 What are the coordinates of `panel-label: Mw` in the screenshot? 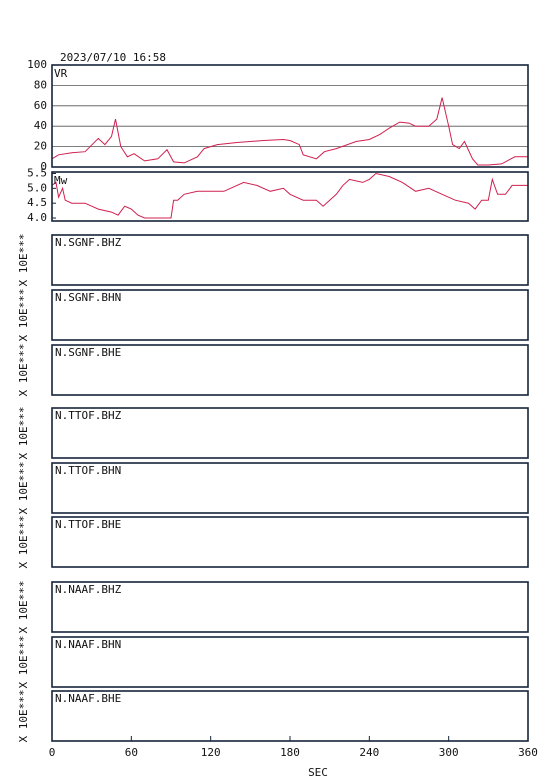 It's located at (61, 180).